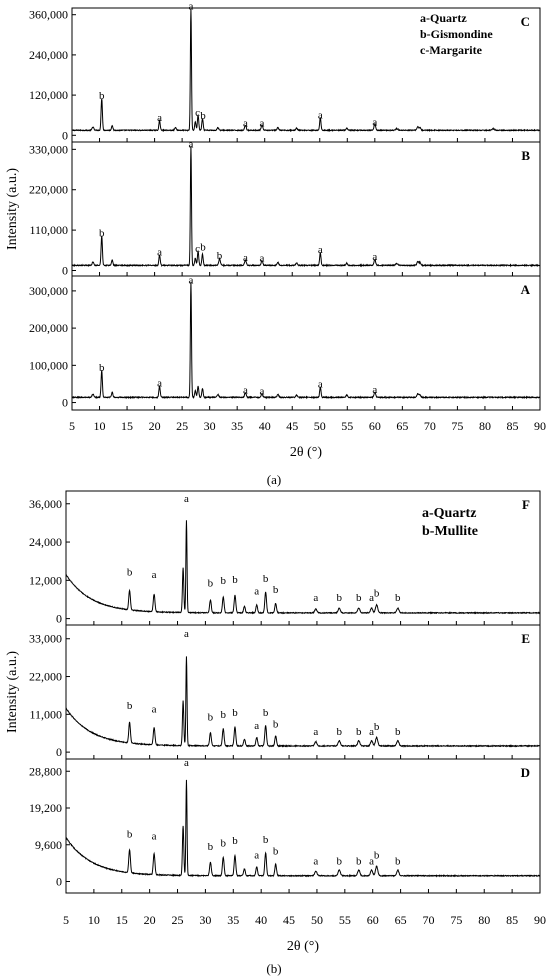 The image size is (550, 979). What do you see at coordinates (274, 479) in the screenshot?
I see `caption-a: (a)` at bounding box center [274, 479].